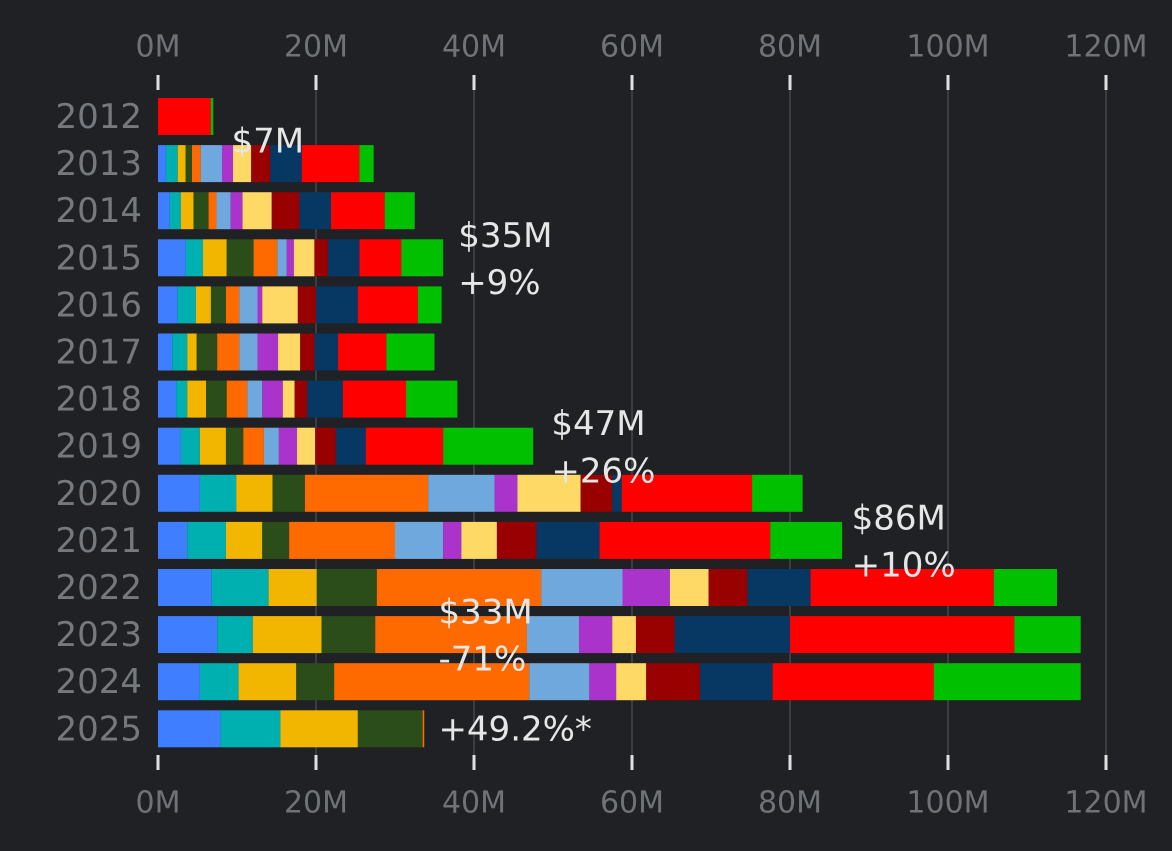 The image size is (1172, 851). What do you see at coordinates (316, 47) in the screenshot?
I see `top-tick-label: 20M` at bounding box center [316, 47].